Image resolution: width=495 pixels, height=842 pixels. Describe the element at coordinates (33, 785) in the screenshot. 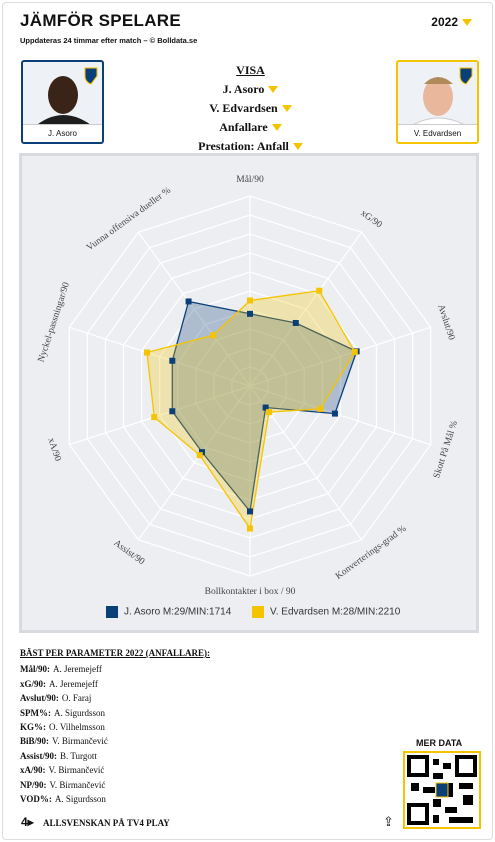

I see `parameter: NP/90` at that location.